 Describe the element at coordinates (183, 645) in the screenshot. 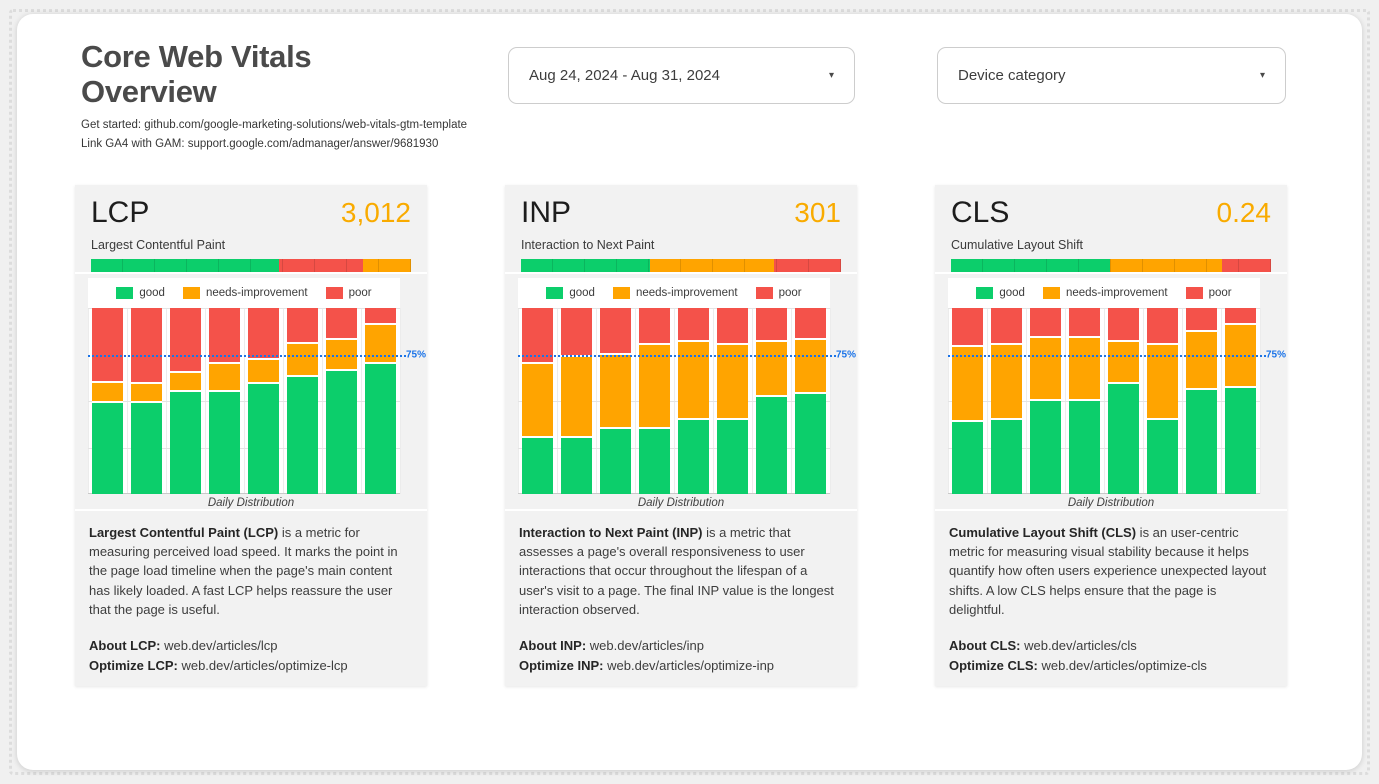

I see `about-link-line: About LCP: web.dev/articles/lcp` at that location.